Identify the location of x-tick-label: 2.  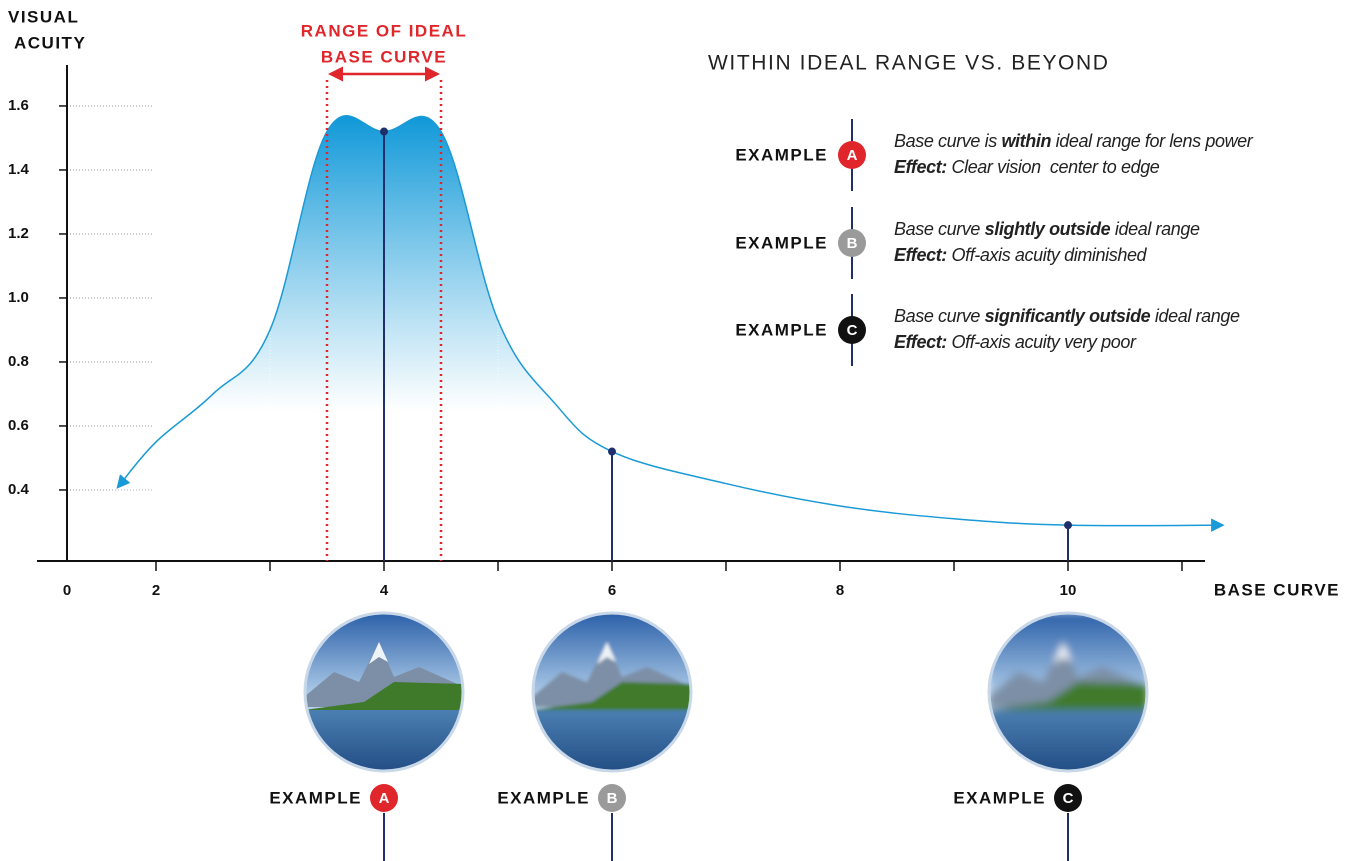
(156, 590).